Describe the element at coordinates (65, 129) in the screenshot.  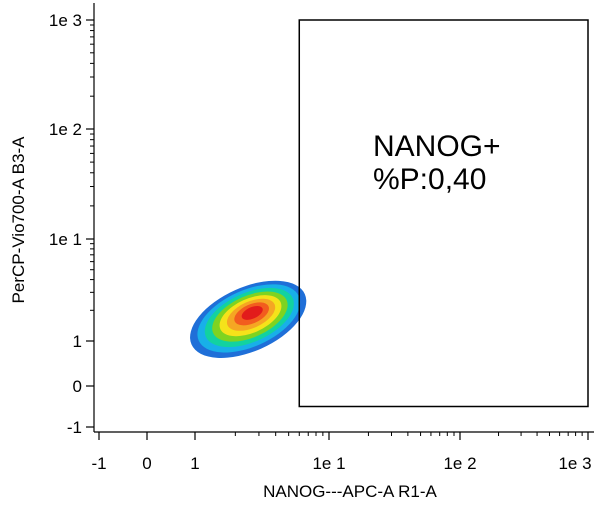
I see `y-tick-label: 1e 2` at that location.